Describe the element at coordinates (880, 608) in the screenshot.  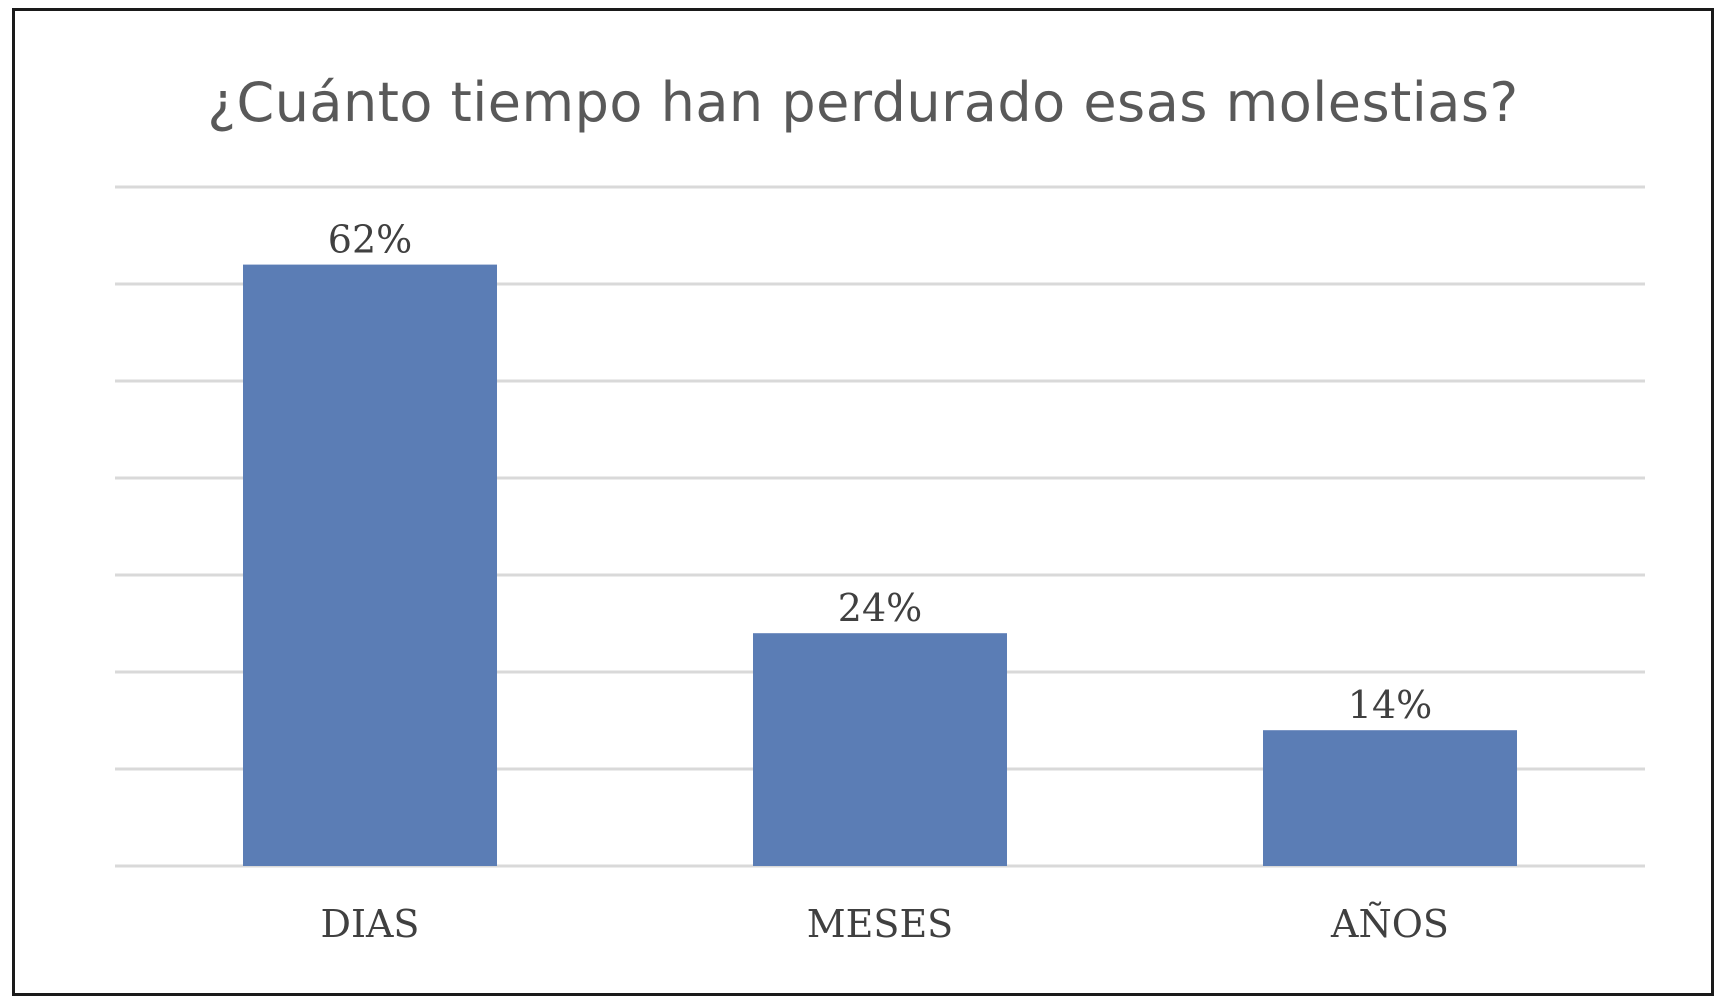
I see `data-label-meses: 24%` at that location.